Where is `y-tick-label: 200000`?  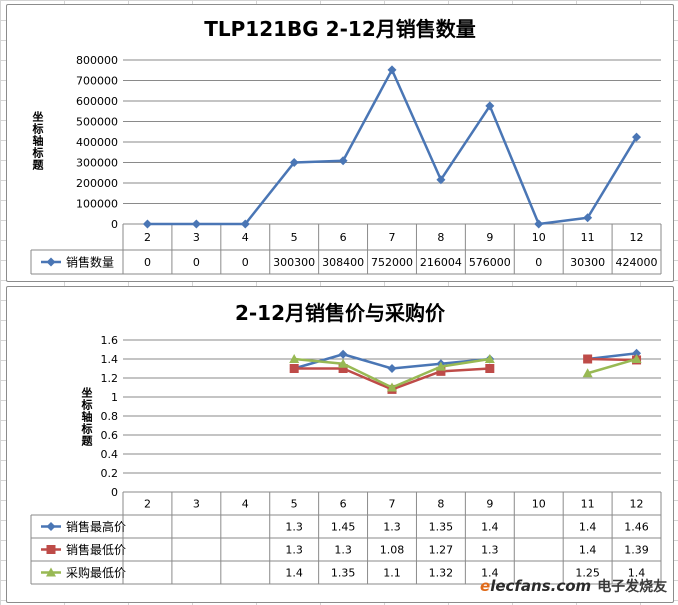
y-tick-label: 200000 is located at coordinates (97, 183).